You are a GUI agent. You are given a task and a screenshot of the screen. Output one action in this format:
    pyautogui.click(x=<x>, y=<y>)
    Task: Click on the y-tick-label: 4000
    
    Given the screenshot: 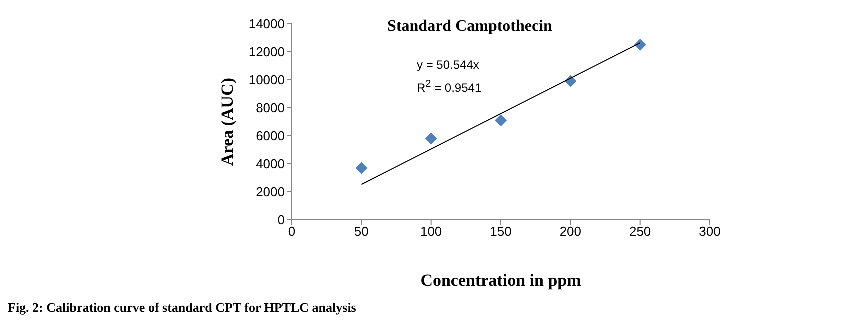 What is the action you would take?
    pyautogui.click(x=270, y=164)
    